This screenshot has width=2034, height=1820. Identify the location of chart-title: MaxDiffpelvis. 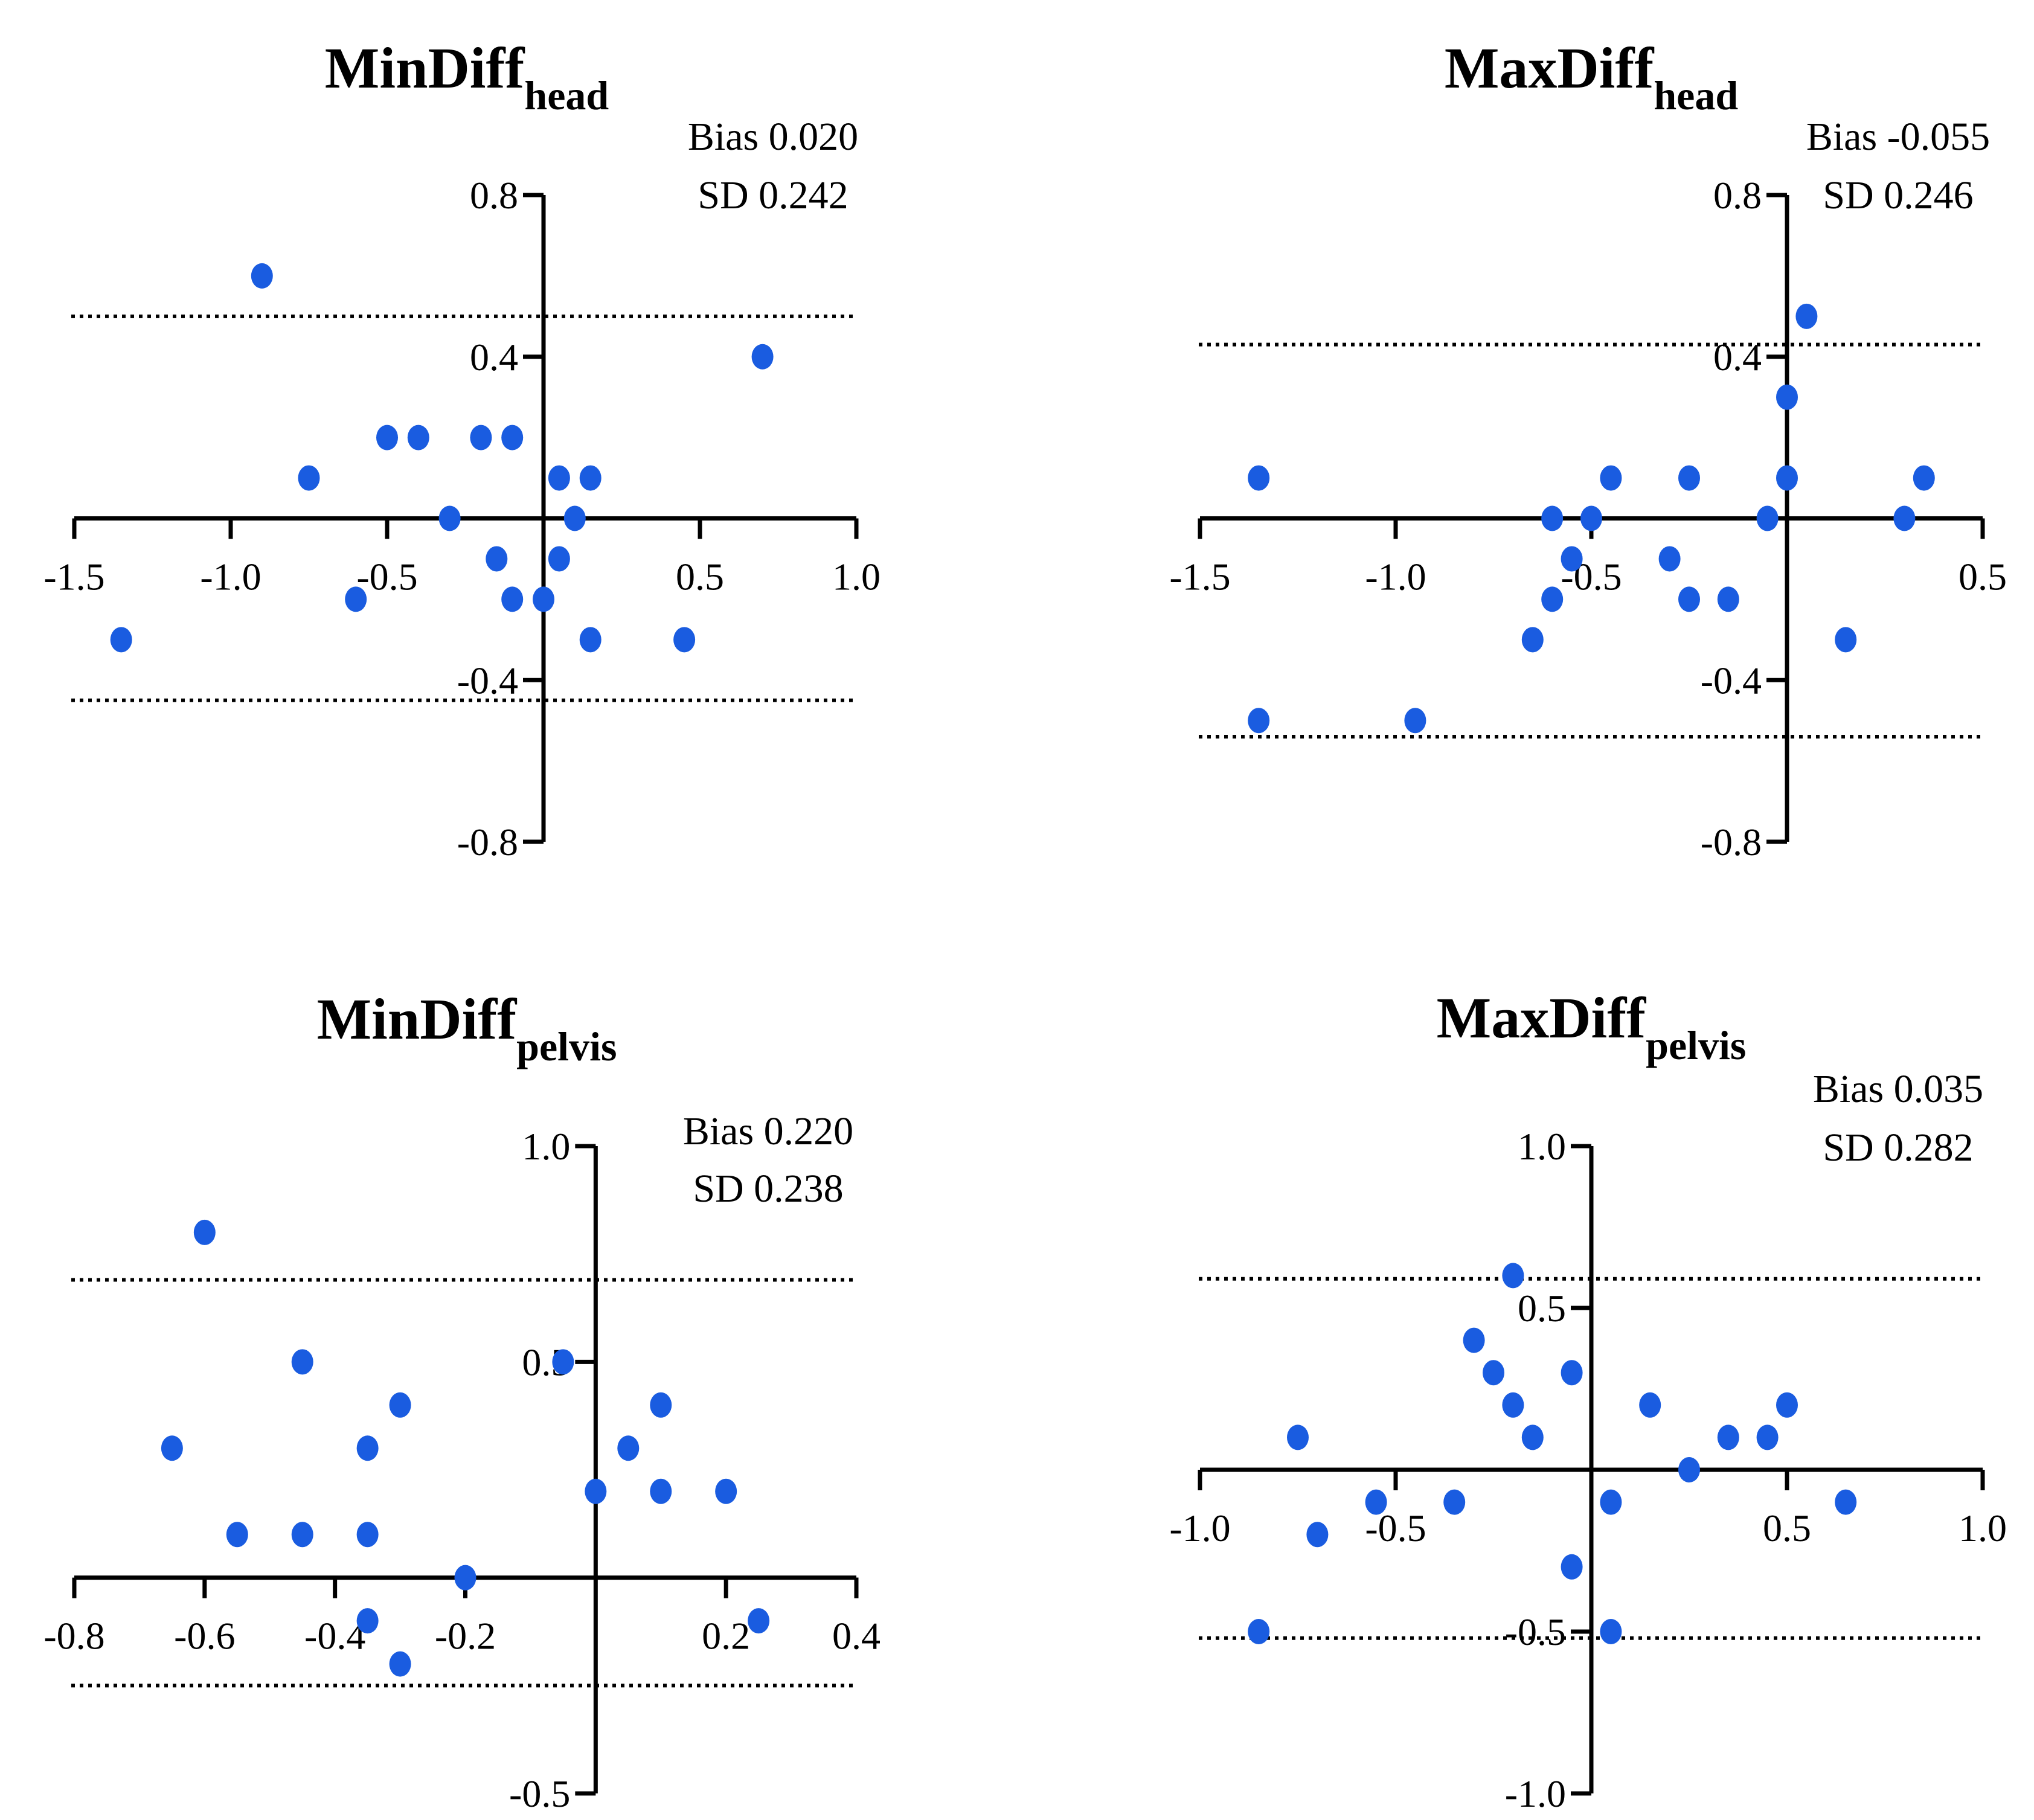
(1592, 1026).